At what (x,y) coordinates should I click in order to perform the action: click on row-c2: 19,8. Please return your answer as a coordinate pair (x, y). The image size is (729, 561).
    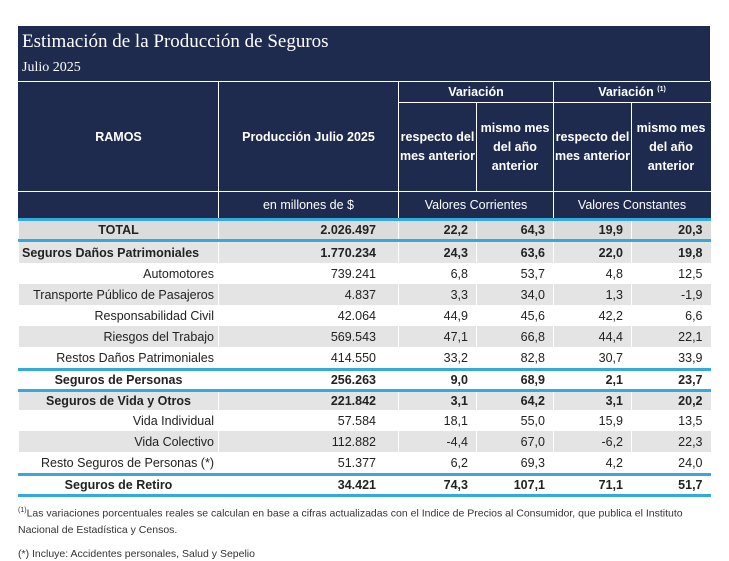
    Looking at the image, I should click on (670, 251).